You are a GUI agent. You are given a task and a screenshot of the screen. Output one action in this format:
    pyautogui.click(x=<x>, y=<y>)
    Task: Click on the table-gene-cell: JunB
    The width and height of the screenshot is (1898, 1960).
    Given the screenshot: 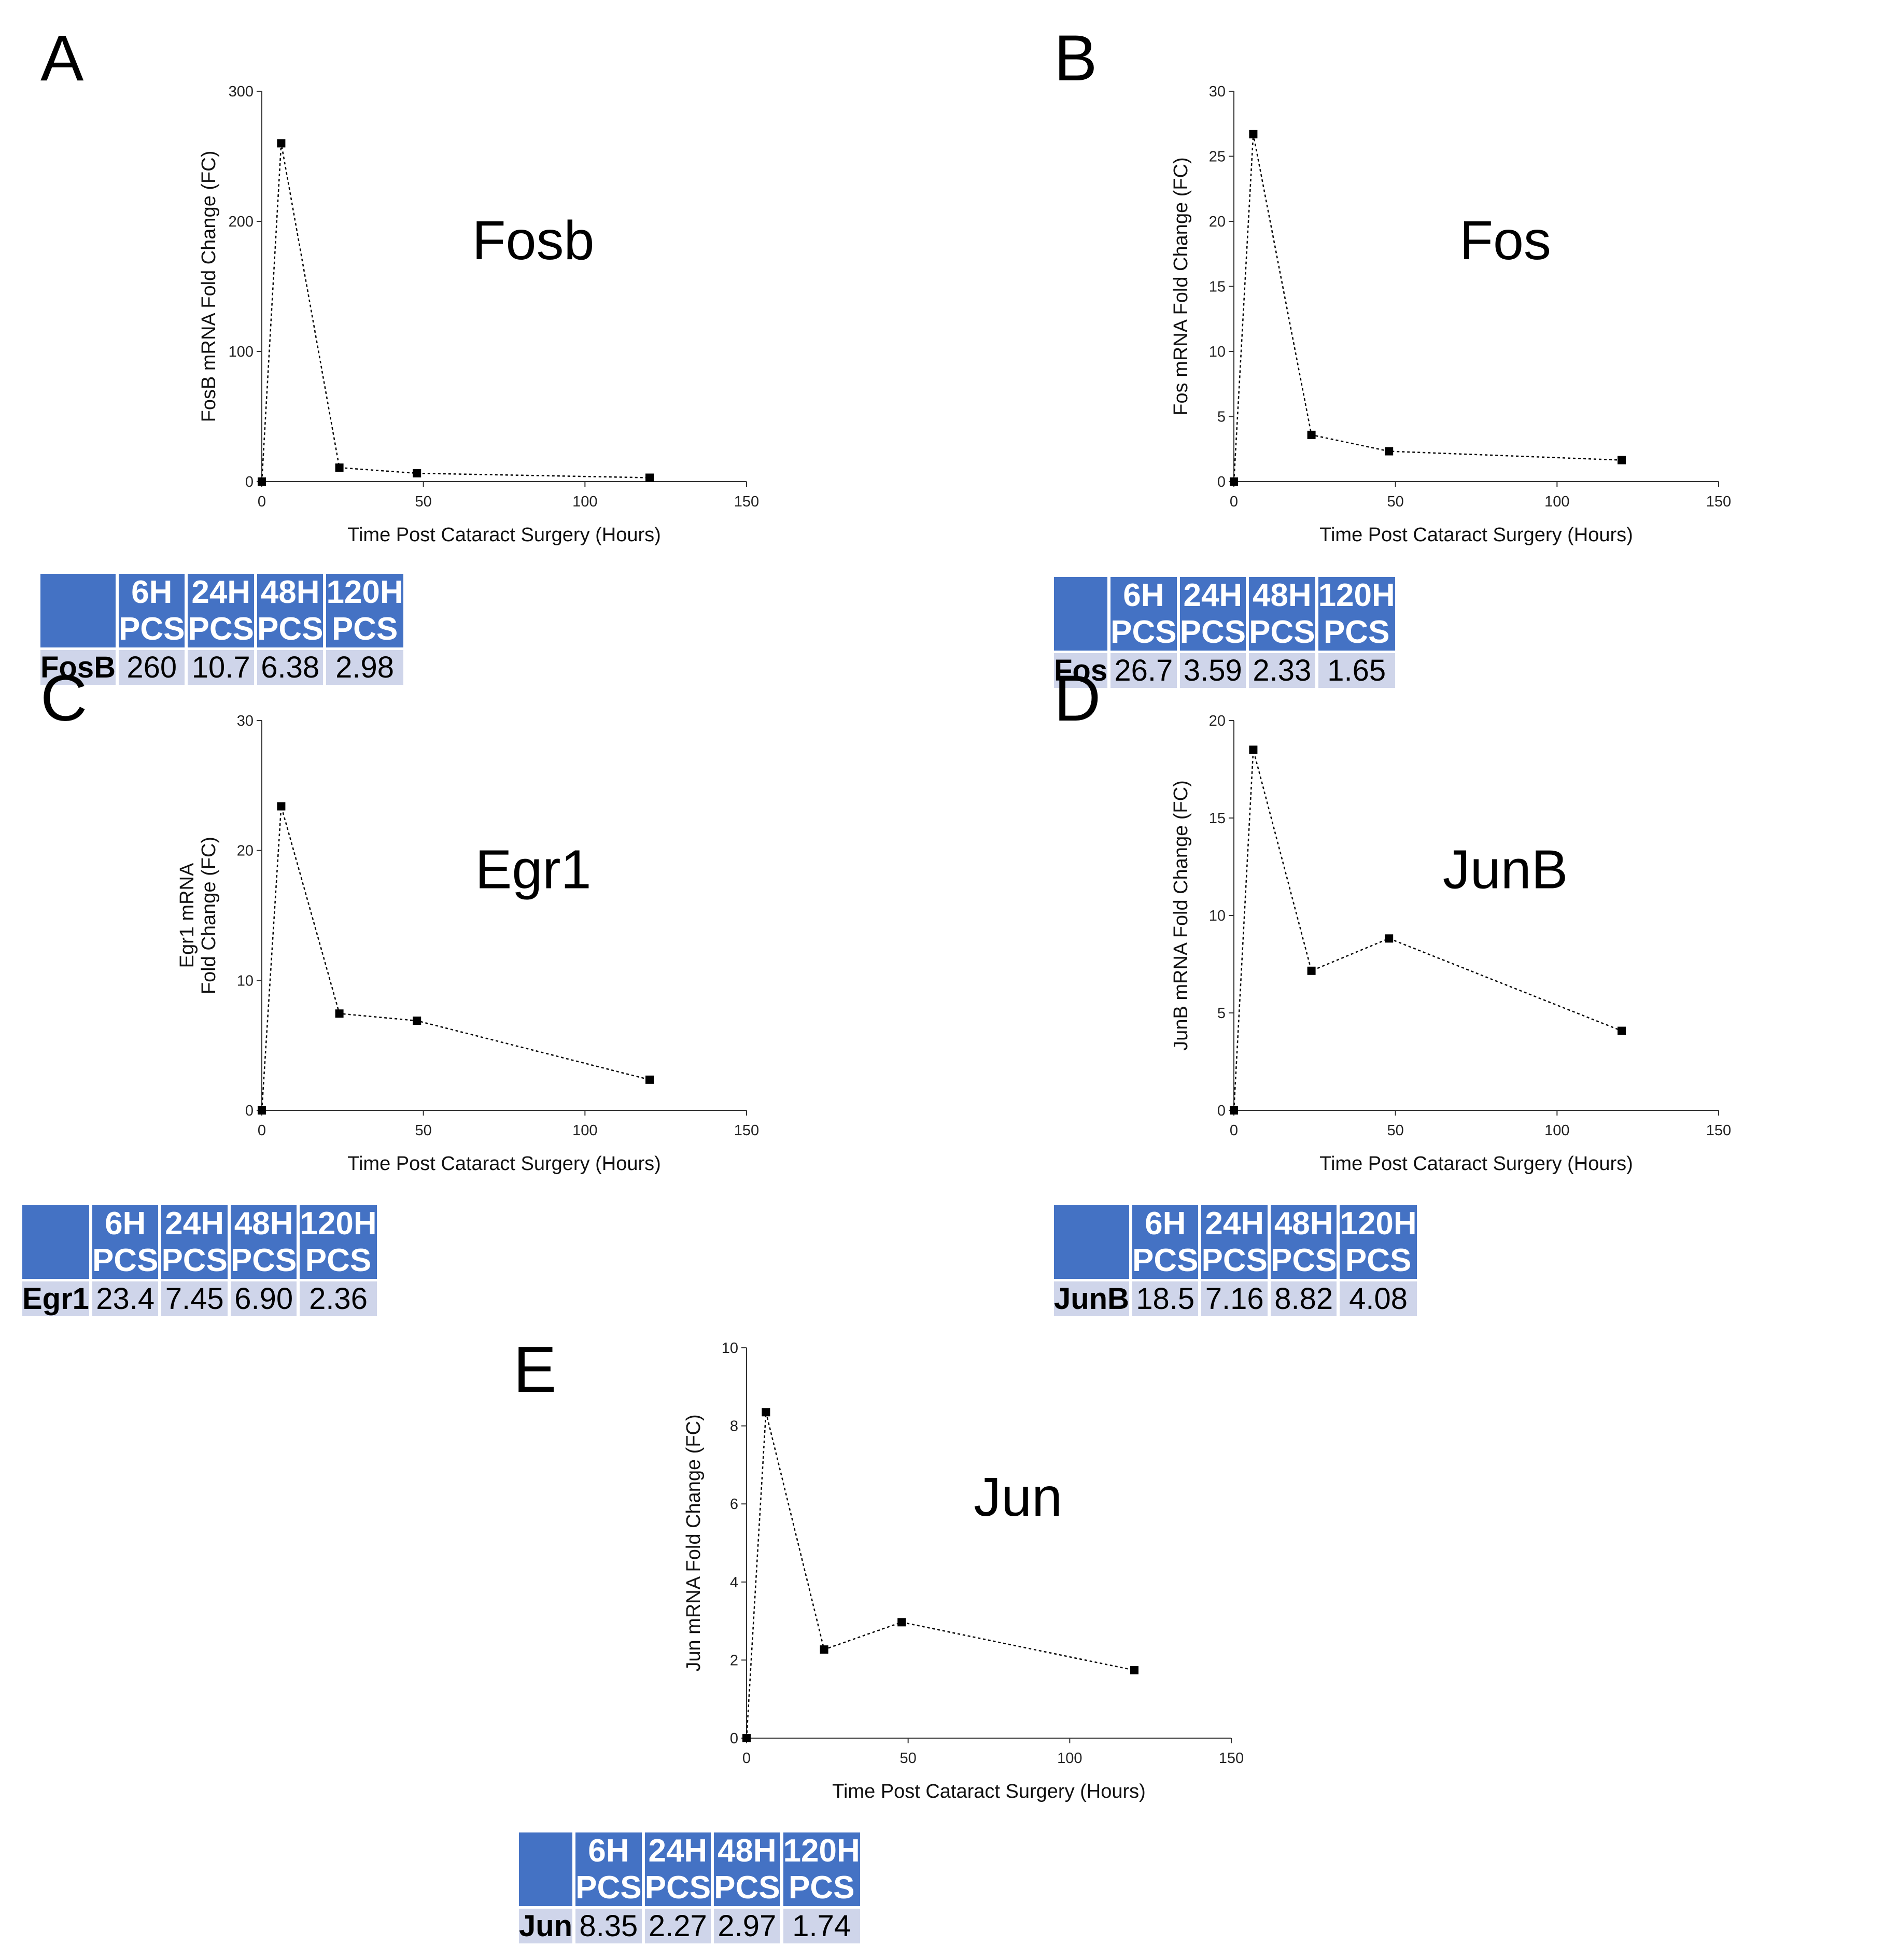 What is the action you would take?
    pyautogui.click(x=1091, y=1298)
    